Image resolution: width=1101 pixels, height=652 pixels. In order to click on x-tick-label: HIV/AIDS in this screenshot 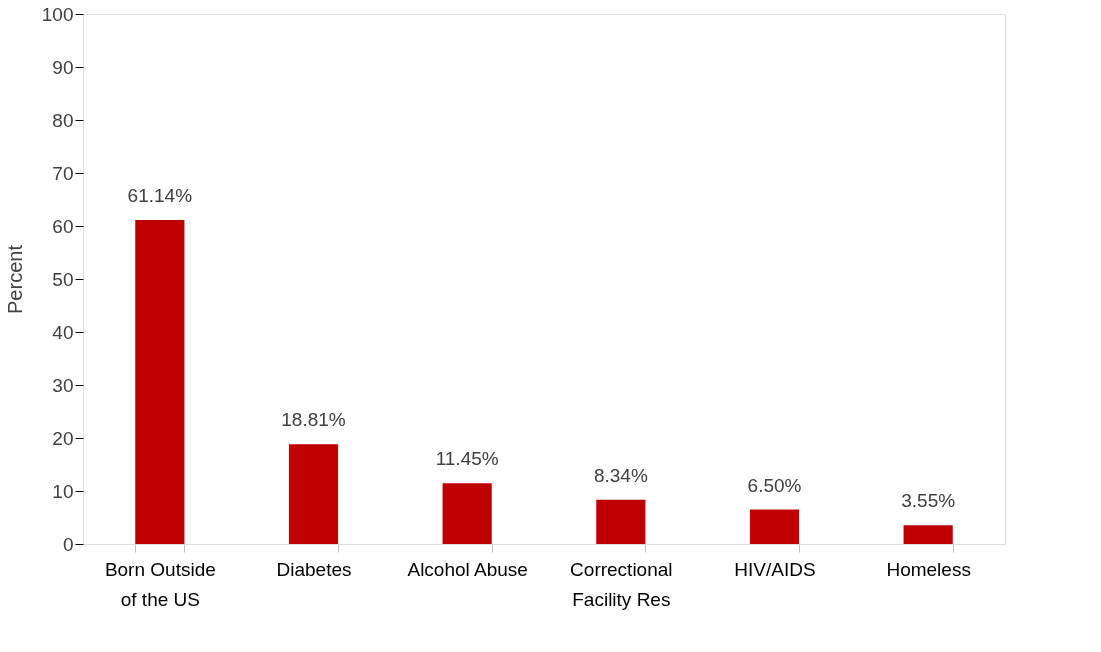, I will do `click(775, 569)`.